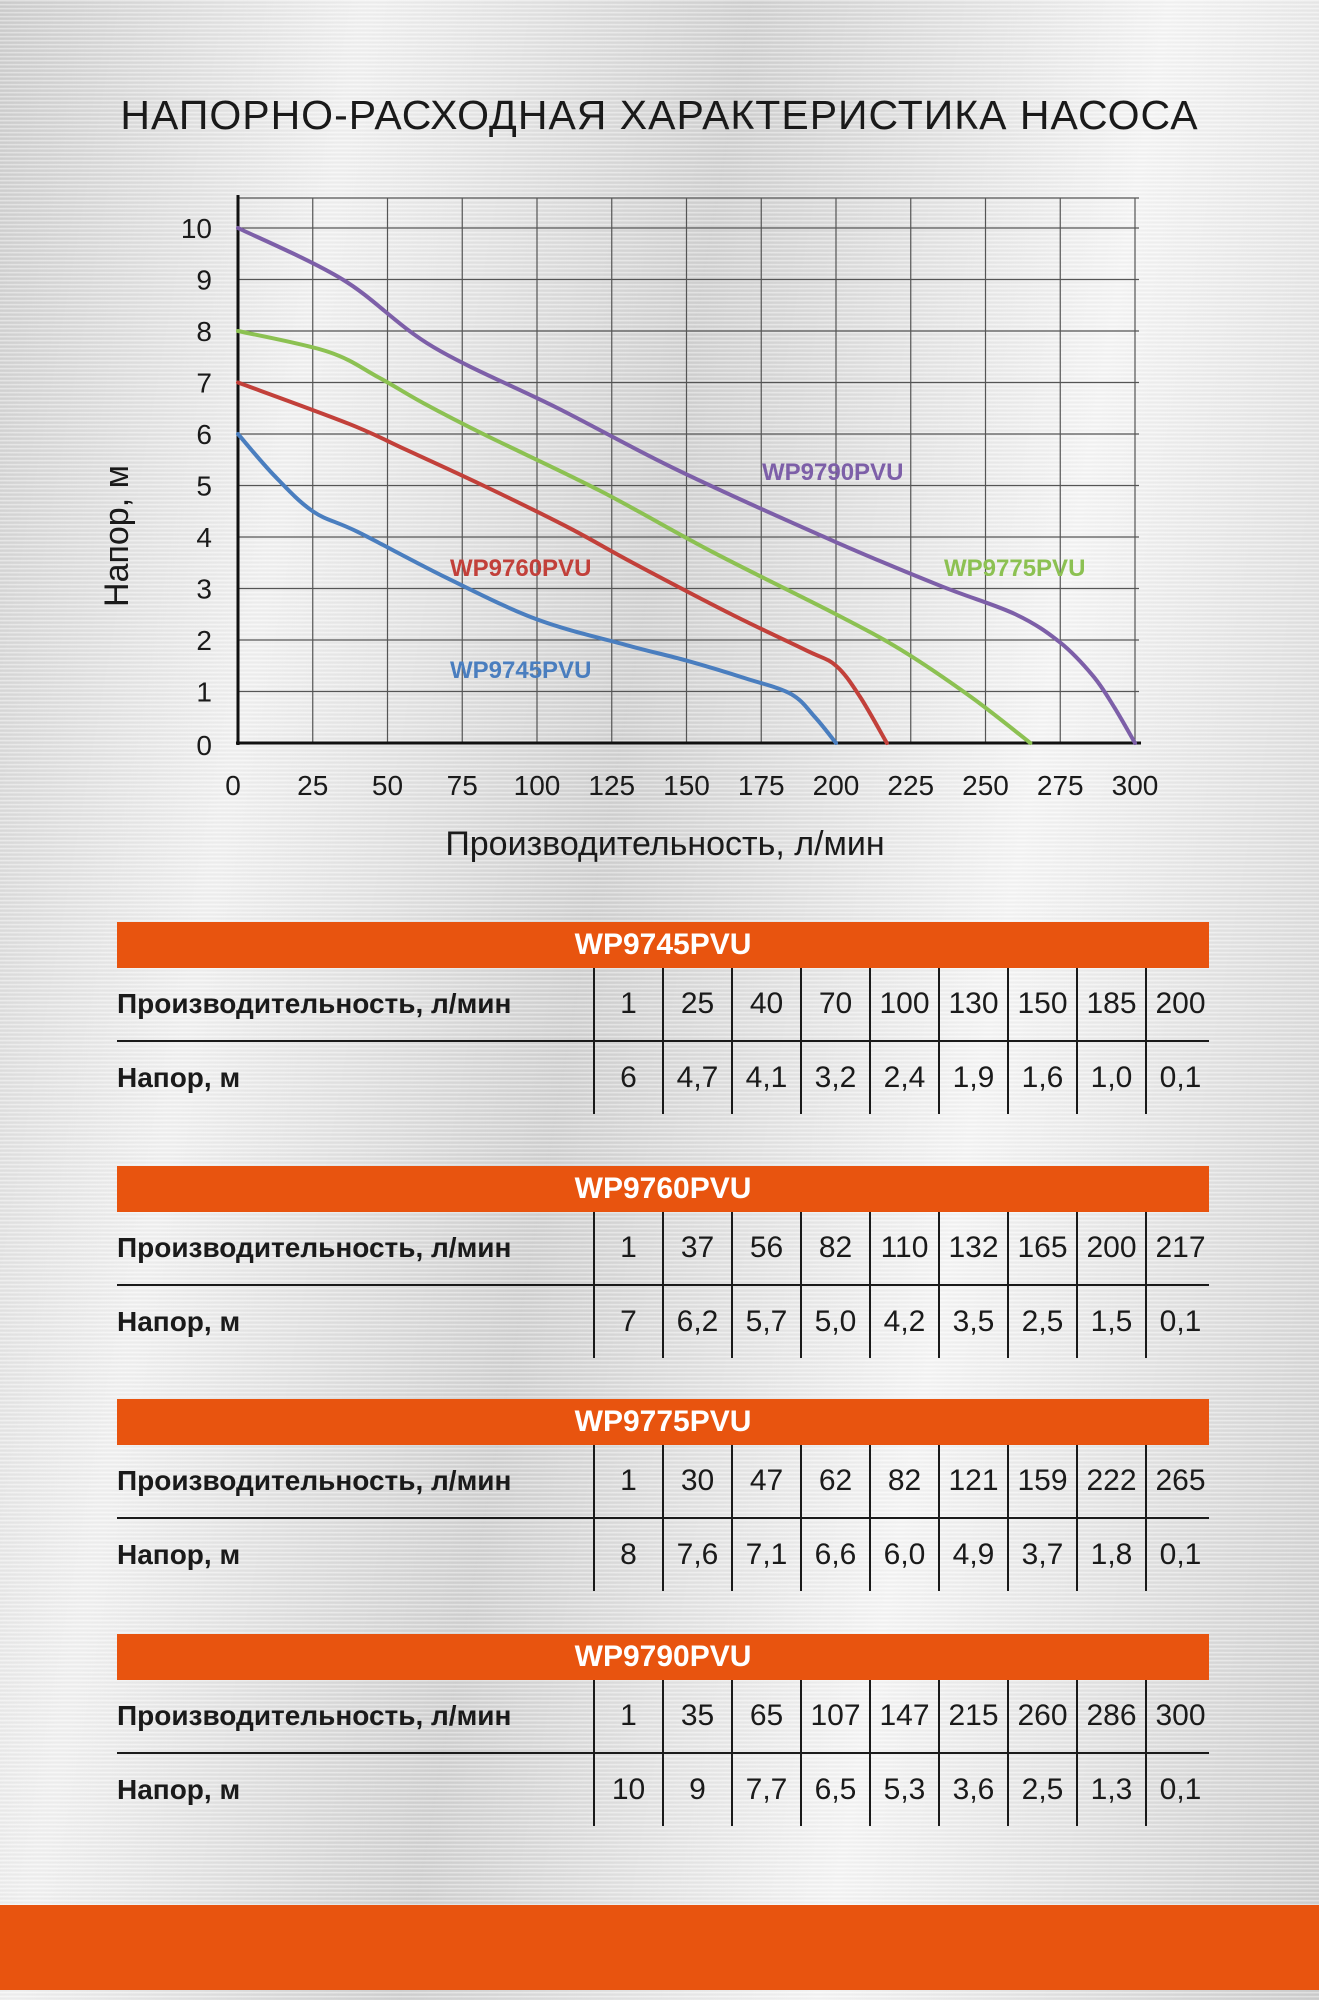 The width and height of the screenshot is (1319, 2000). I want to click on y-tick-label: 0, so click(204, 745).